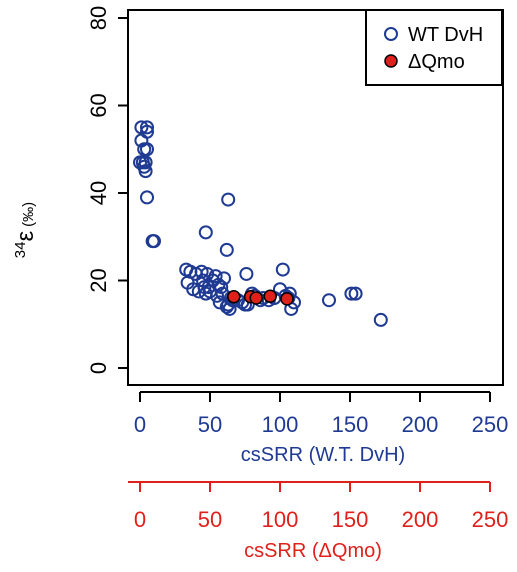  What do you see at coordinates (280, 519) in the screenshot?
I see `x-tick2-label: 100` at bounding box center [280, 519].